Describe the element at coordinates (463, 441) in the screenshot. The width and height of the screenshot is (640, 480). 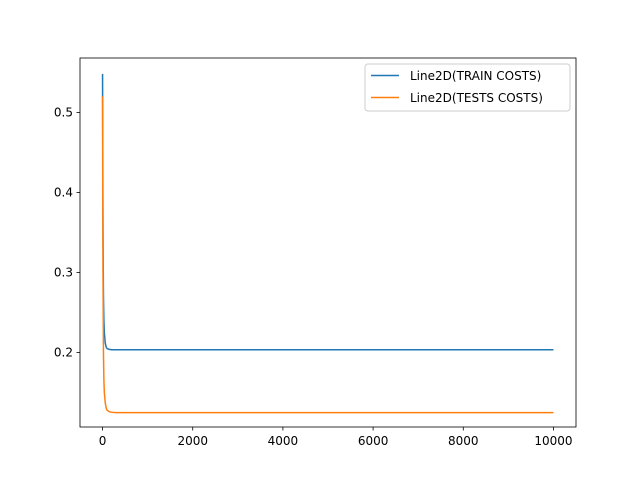
I see `x-tick-label: 8000` at that location.